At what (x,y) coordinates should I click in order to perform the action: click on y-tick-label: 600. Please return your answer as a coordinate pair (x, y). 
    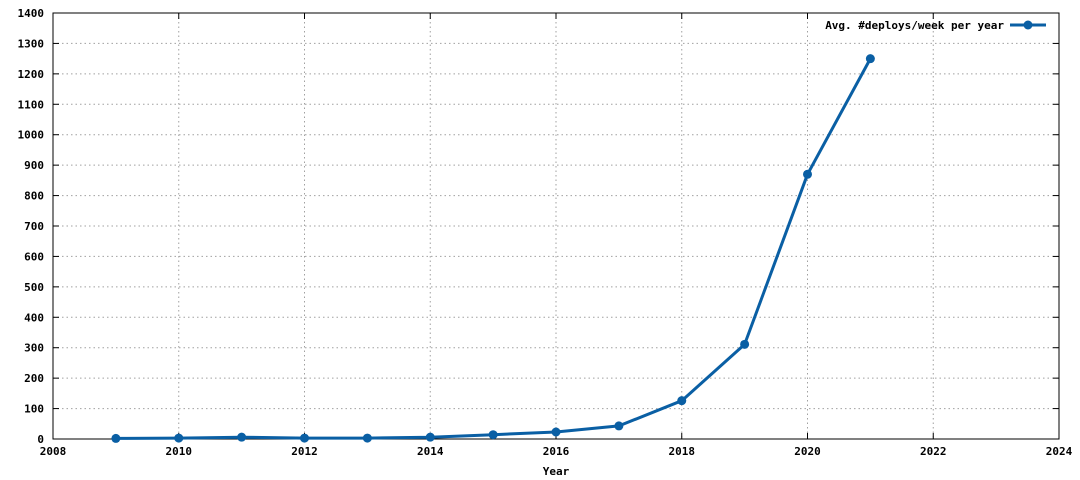
    Looking at the image, I should click on (34, 256).